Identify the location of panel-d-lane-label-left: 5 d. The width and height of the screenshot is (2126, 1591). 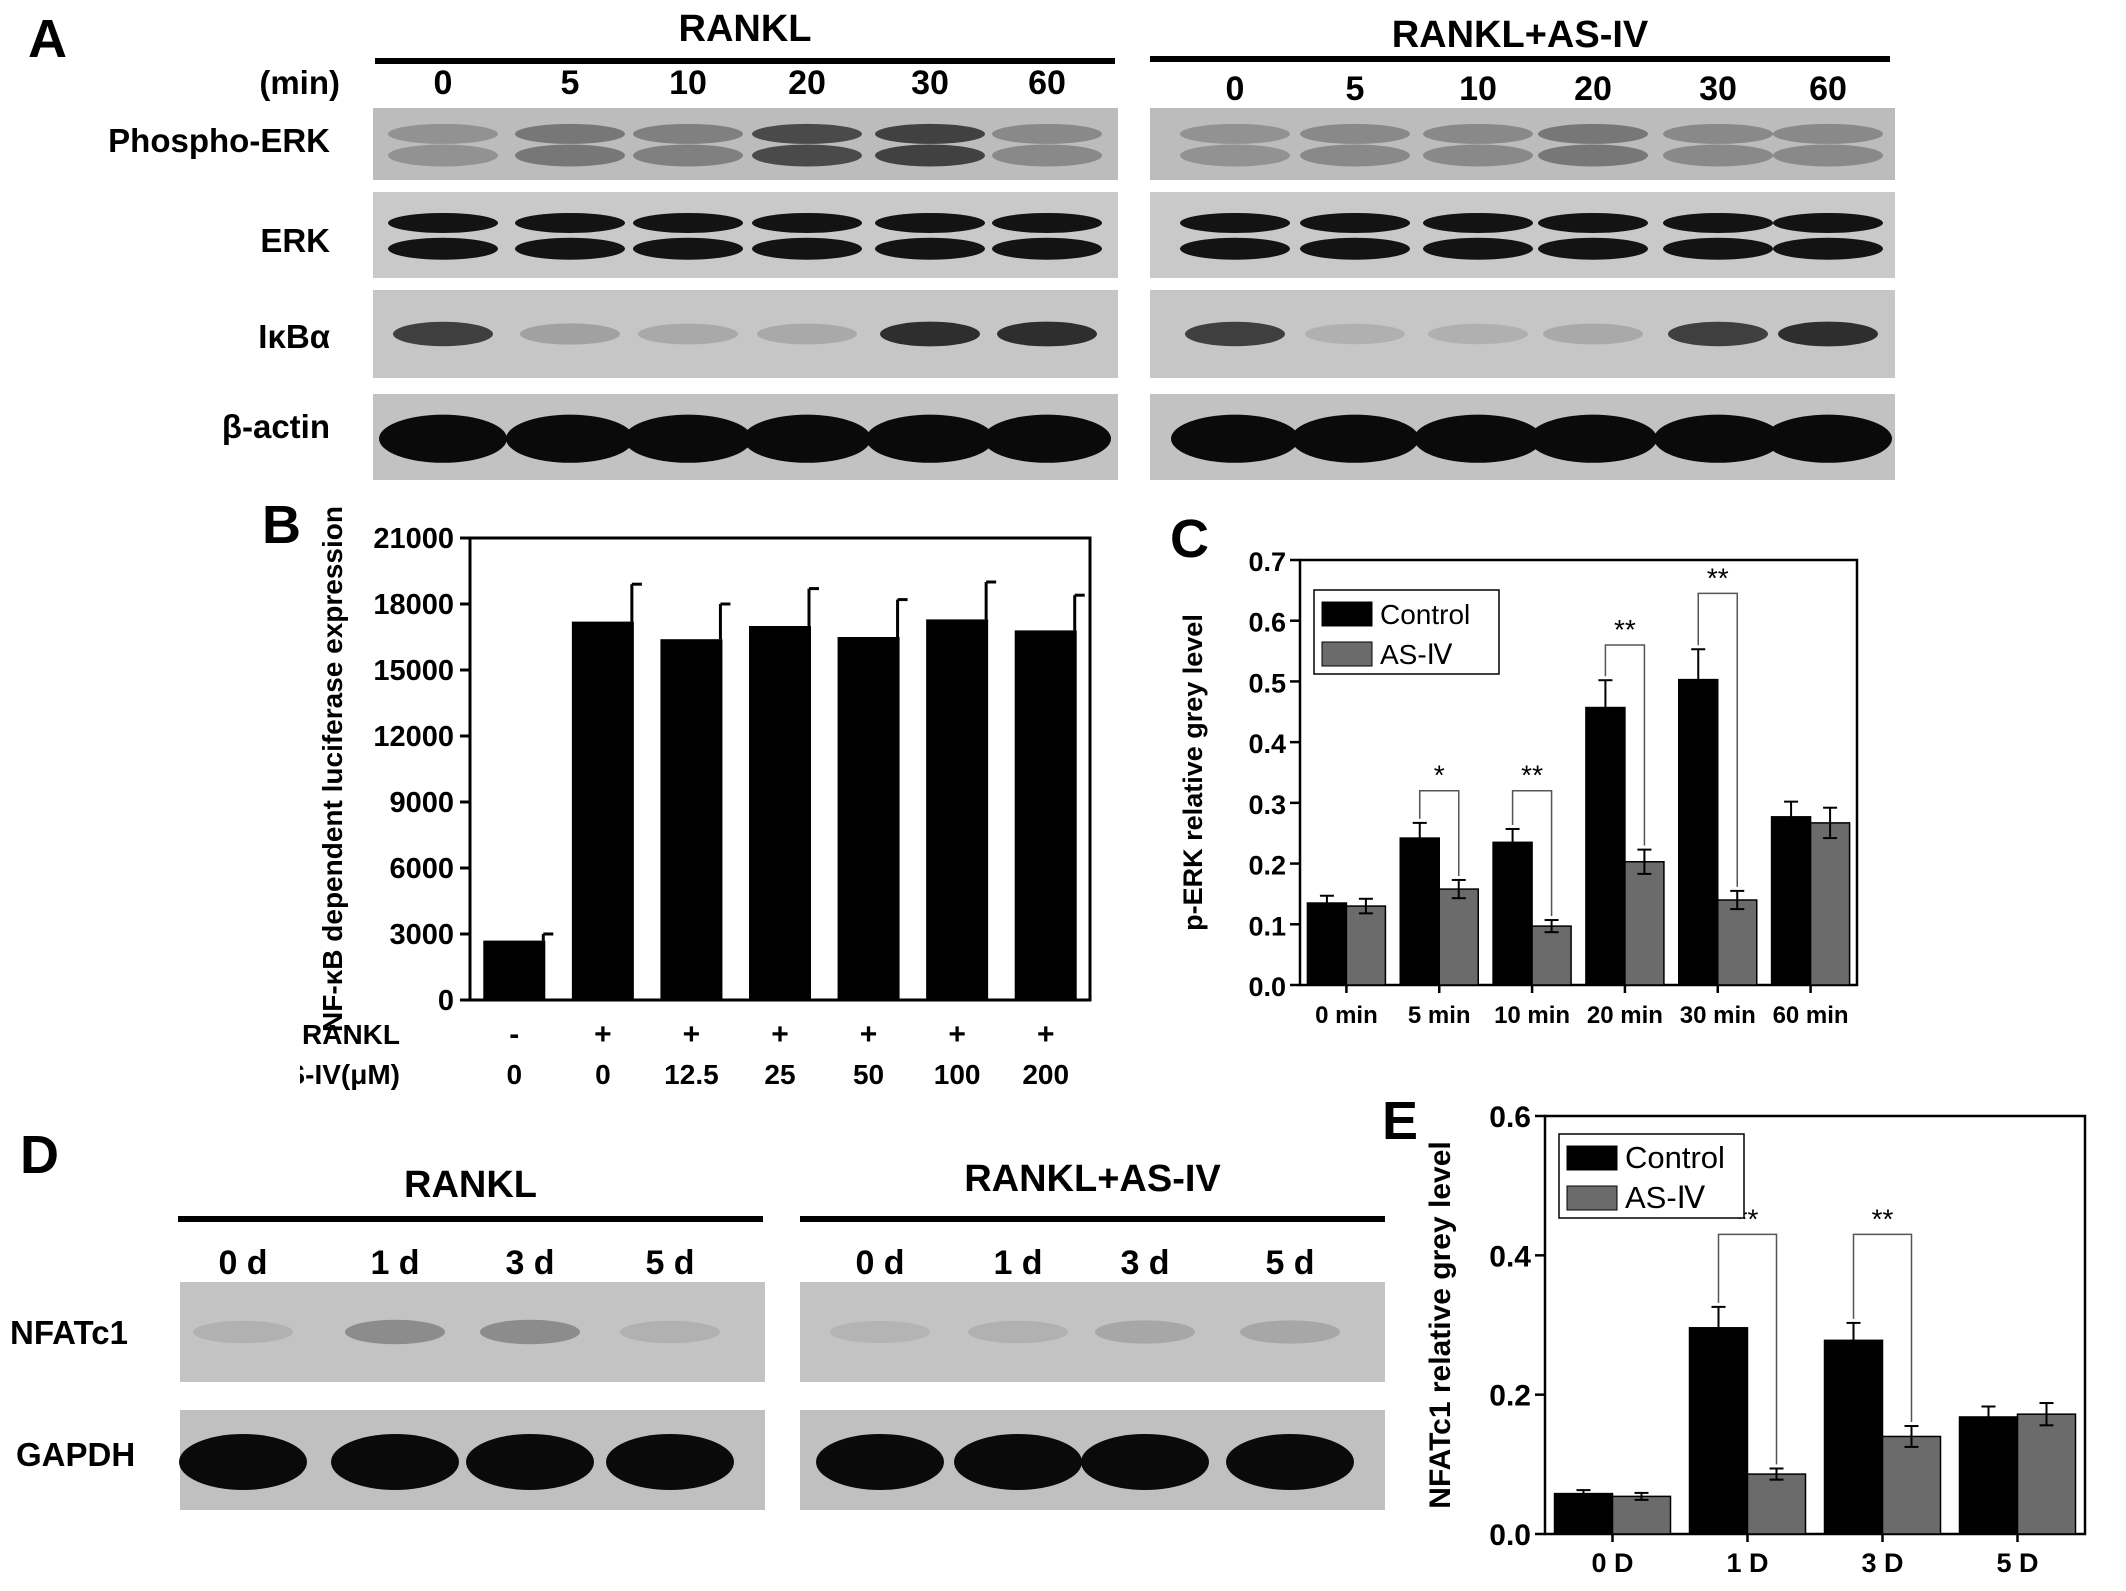
(670, 1263).